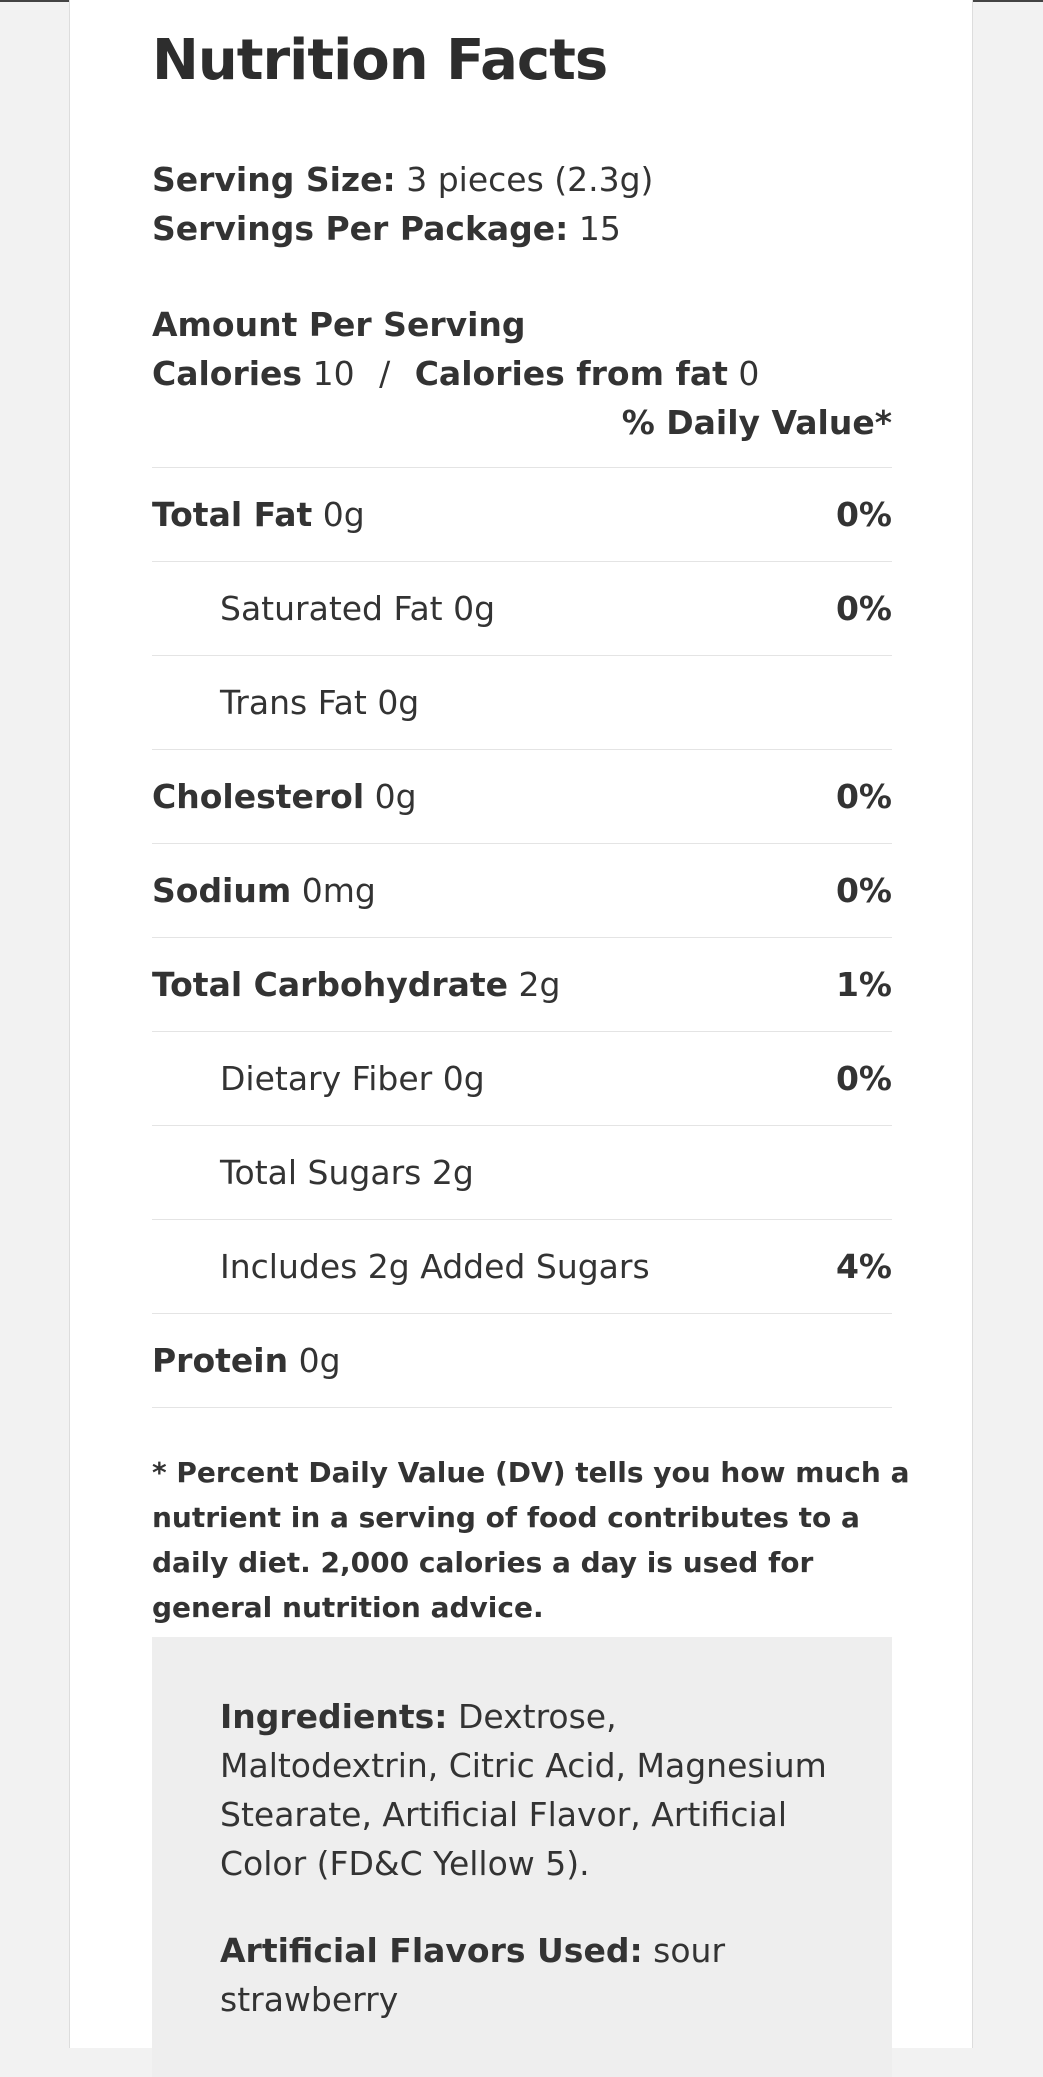 Image resolution: width=1043 pixels, height=2077 pixels. I want to click on nutrient-dv: 4%, so click(863, 1266).